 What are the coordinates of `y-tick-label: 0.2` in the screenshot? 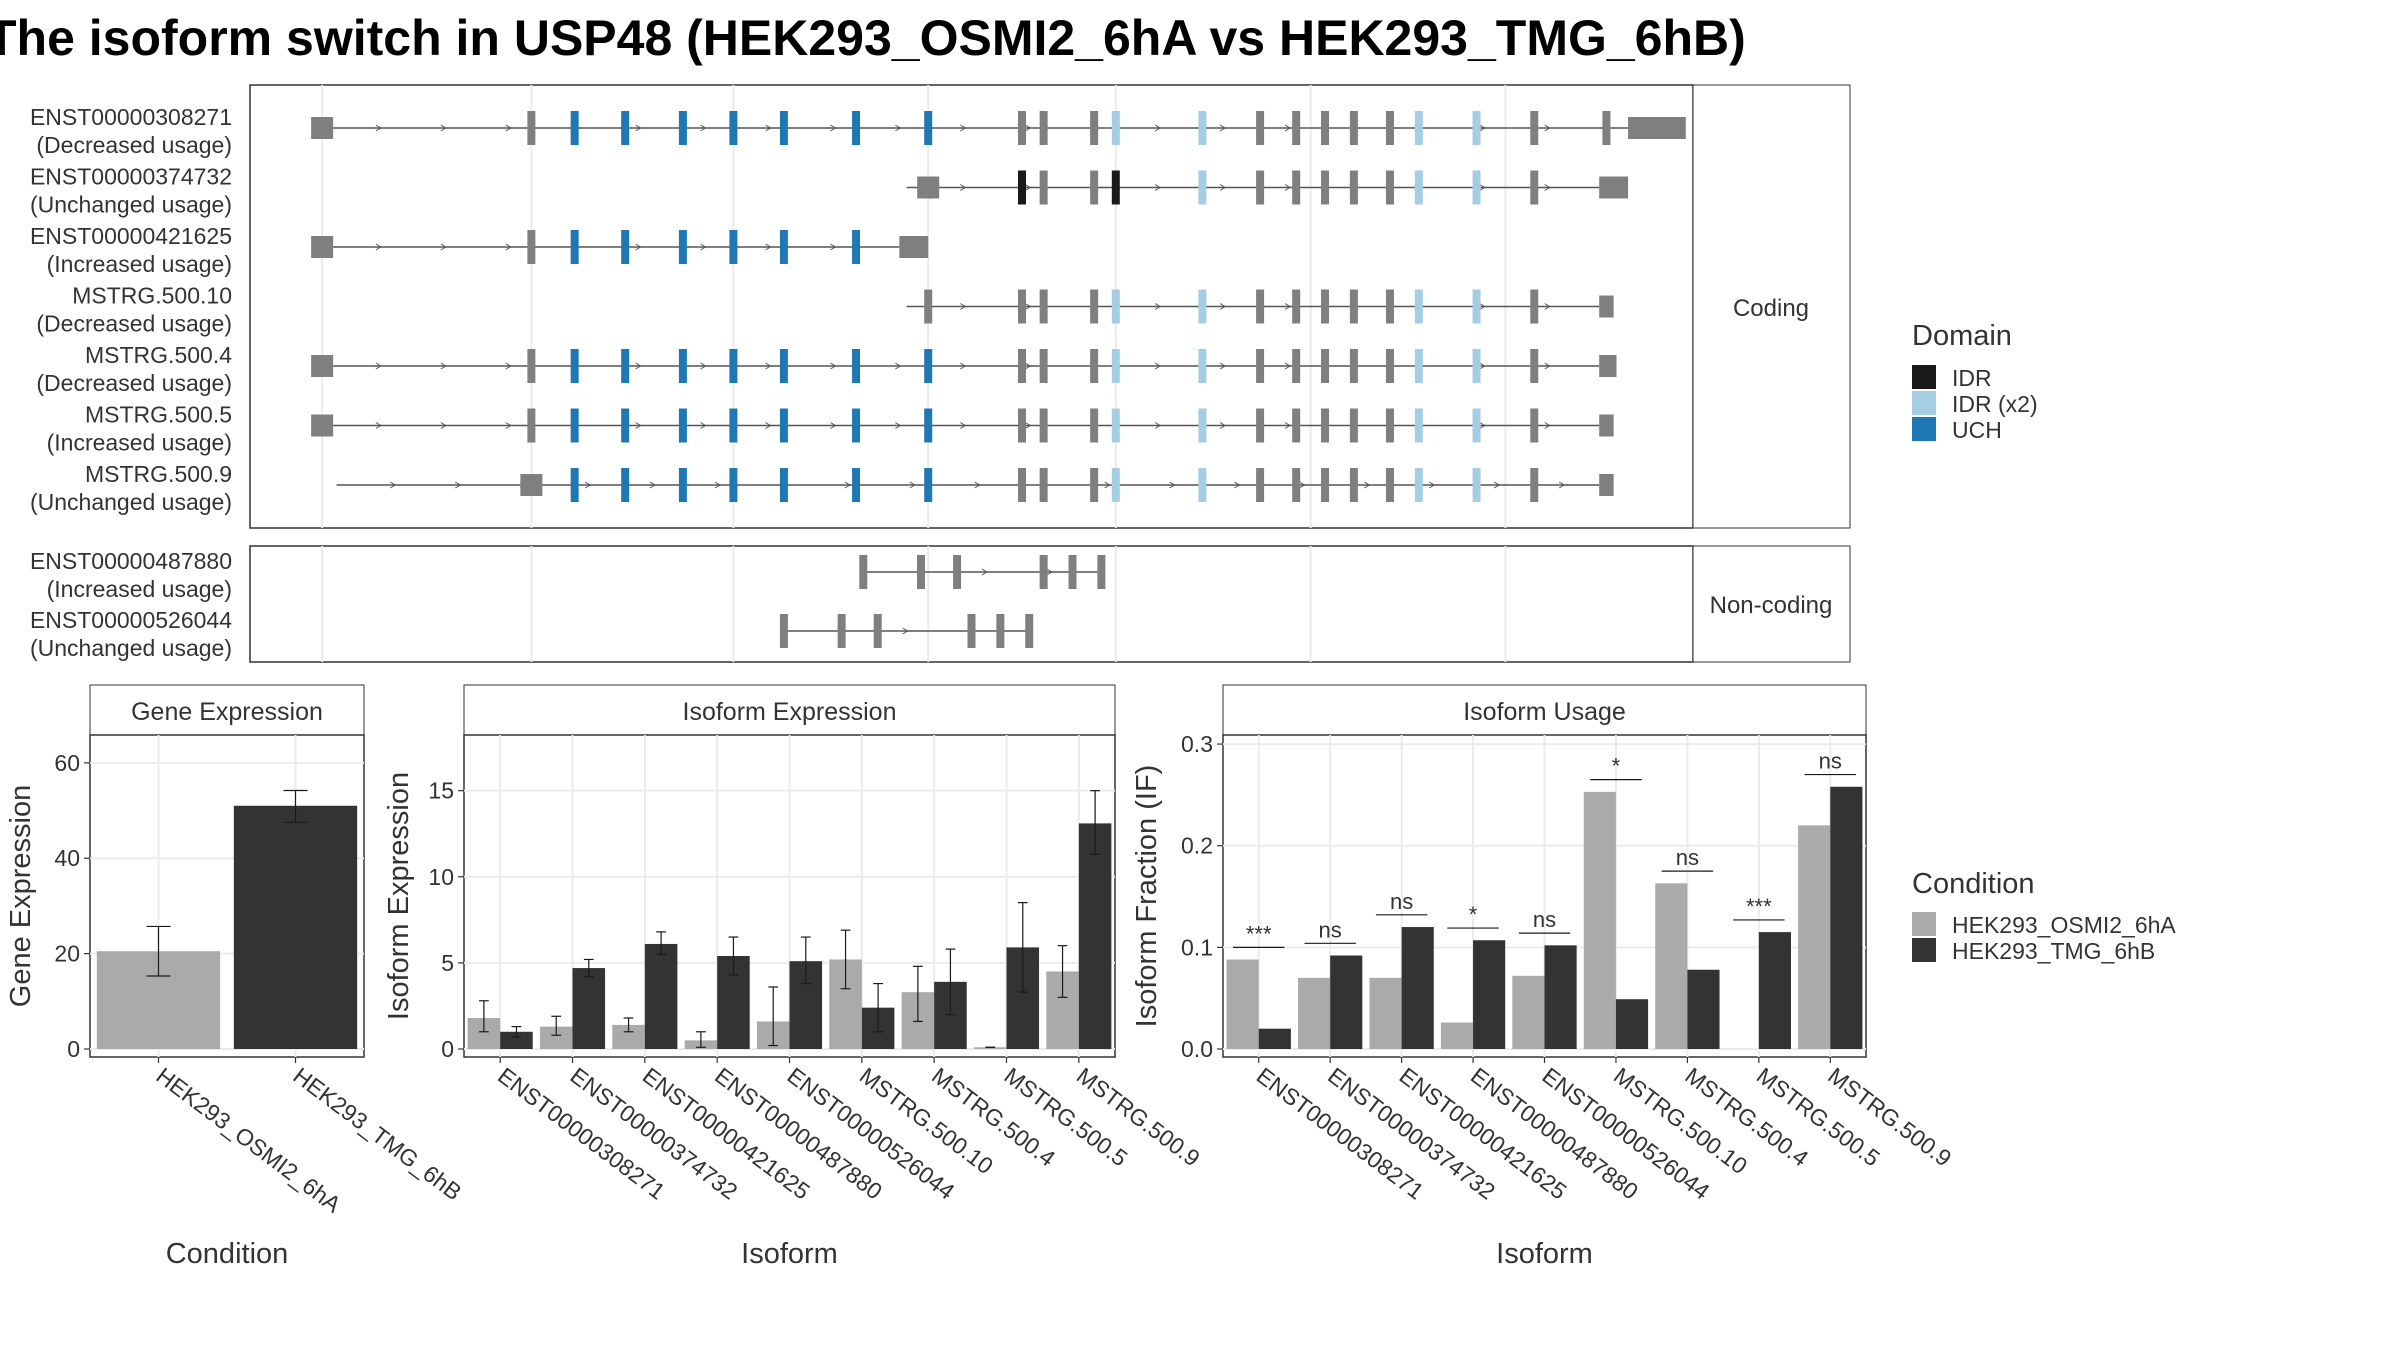 It's located at (1197, 846).